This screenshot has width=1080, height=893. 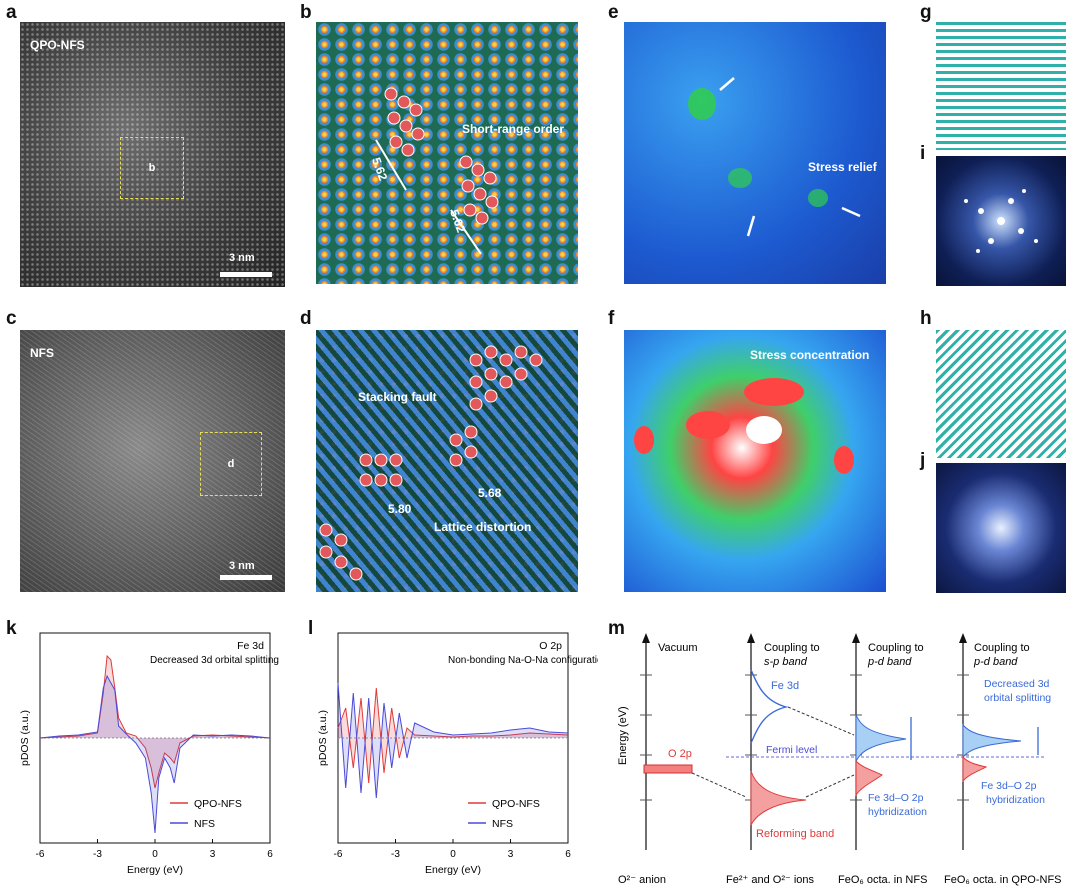 I want to click on panel-letter-k: k, so click(x=11, y=628).